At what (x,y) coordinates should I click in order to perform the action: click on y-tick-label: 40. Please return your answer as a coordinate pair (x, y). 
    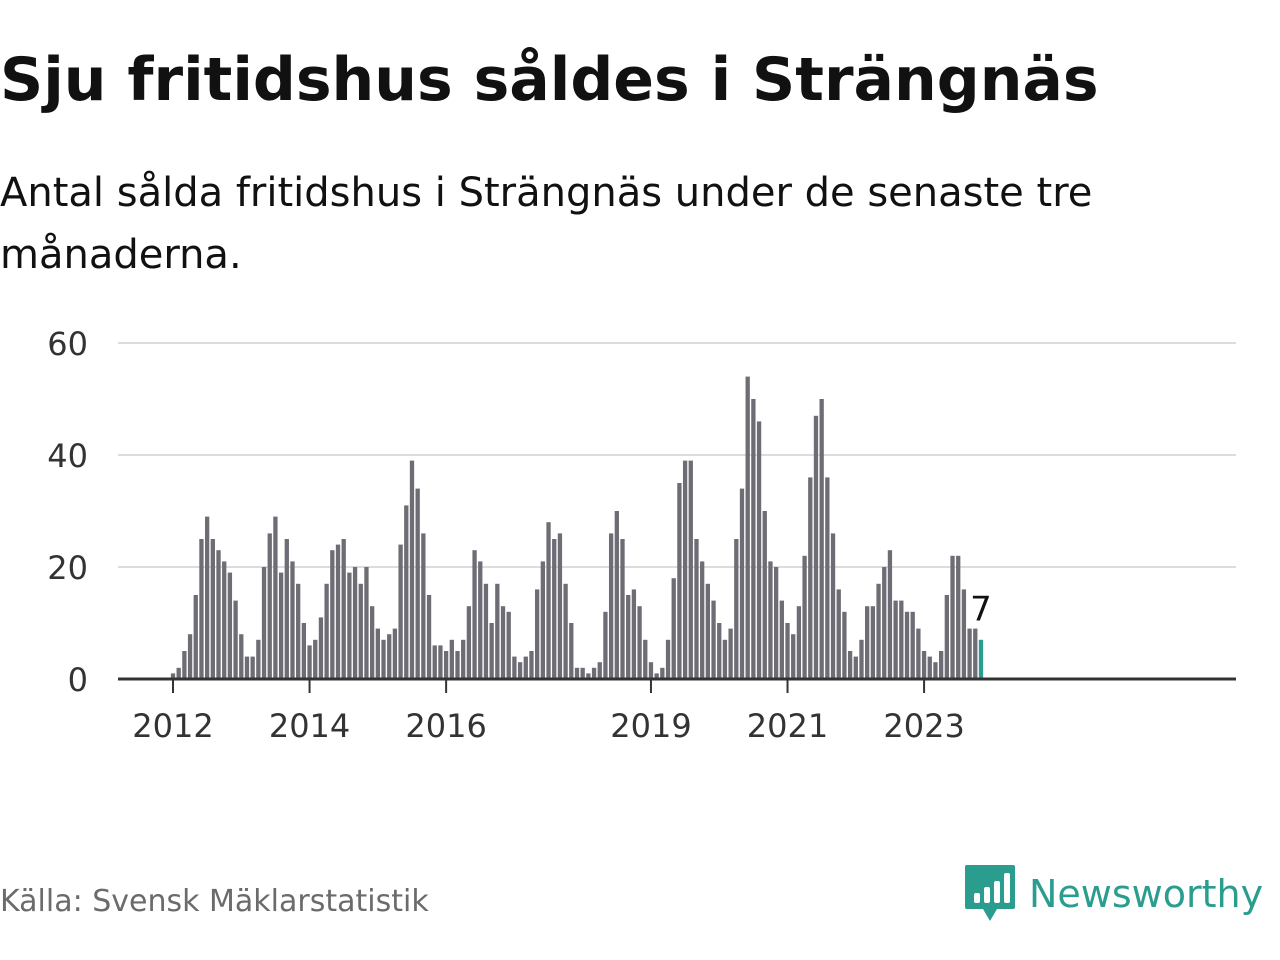
    Looking at the image, I should click on (67, 456).